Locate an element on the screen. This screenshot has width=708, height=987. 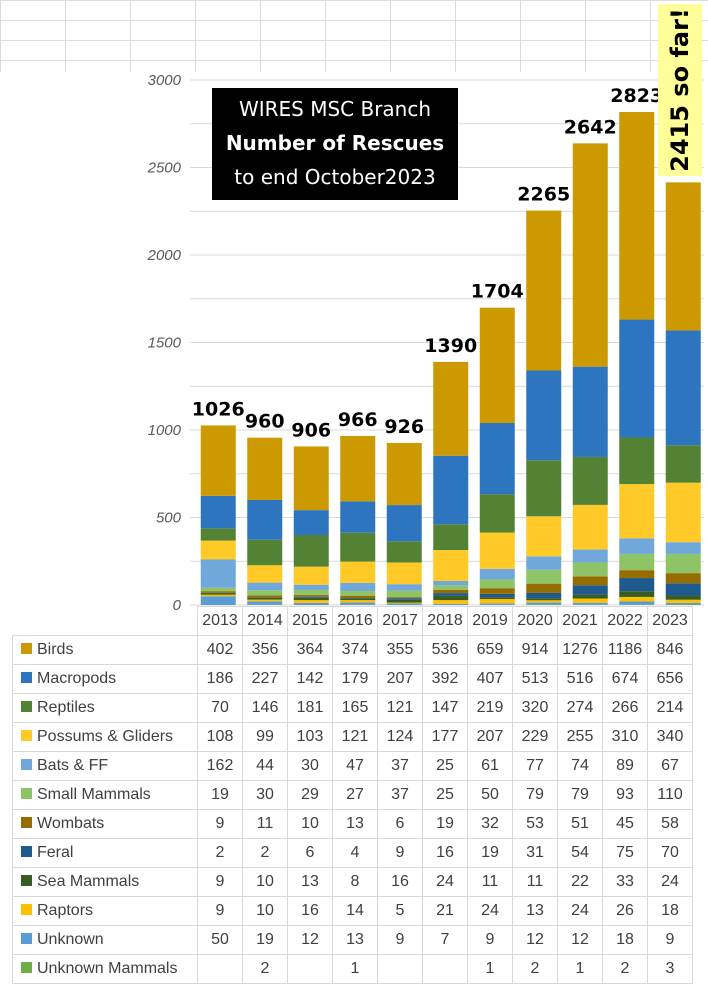
series-name: Small Mammals is located at coordinates (94, 794).